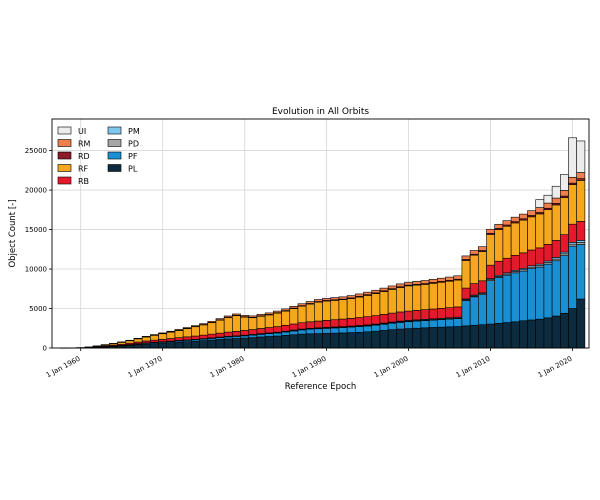 This screenshot has height=500, width=600. Describe the element at coordinates (277, 334) in the screenshot. I see `bar-pf-1984` at that location.